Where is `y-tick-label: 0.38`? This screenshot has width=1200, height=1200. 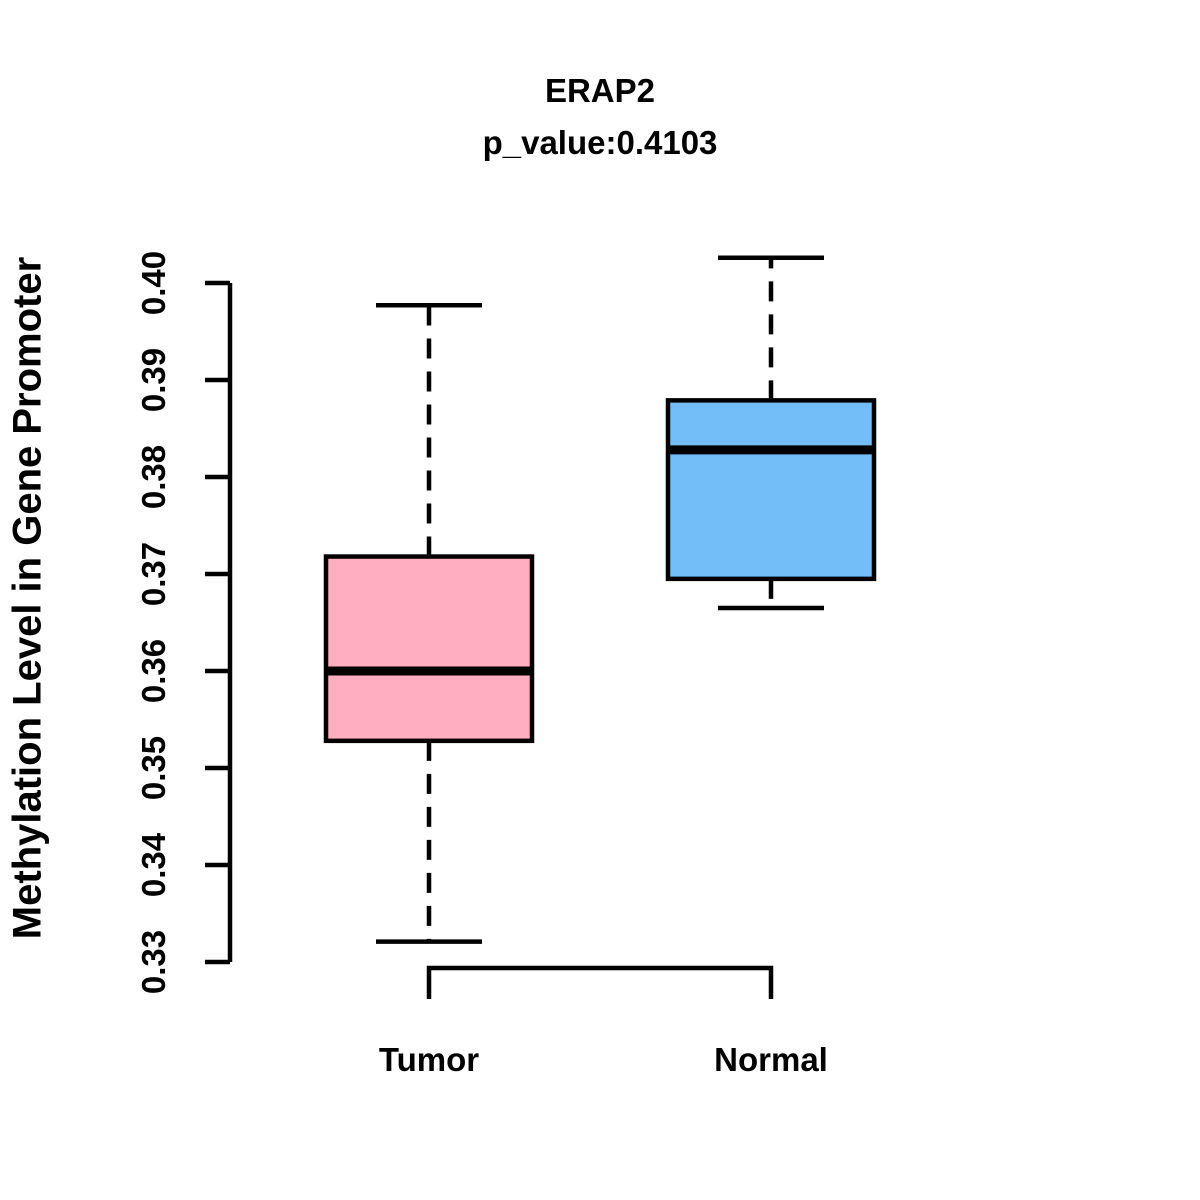 y-tick-label: 0.38 is located at coordinates (153, 477).